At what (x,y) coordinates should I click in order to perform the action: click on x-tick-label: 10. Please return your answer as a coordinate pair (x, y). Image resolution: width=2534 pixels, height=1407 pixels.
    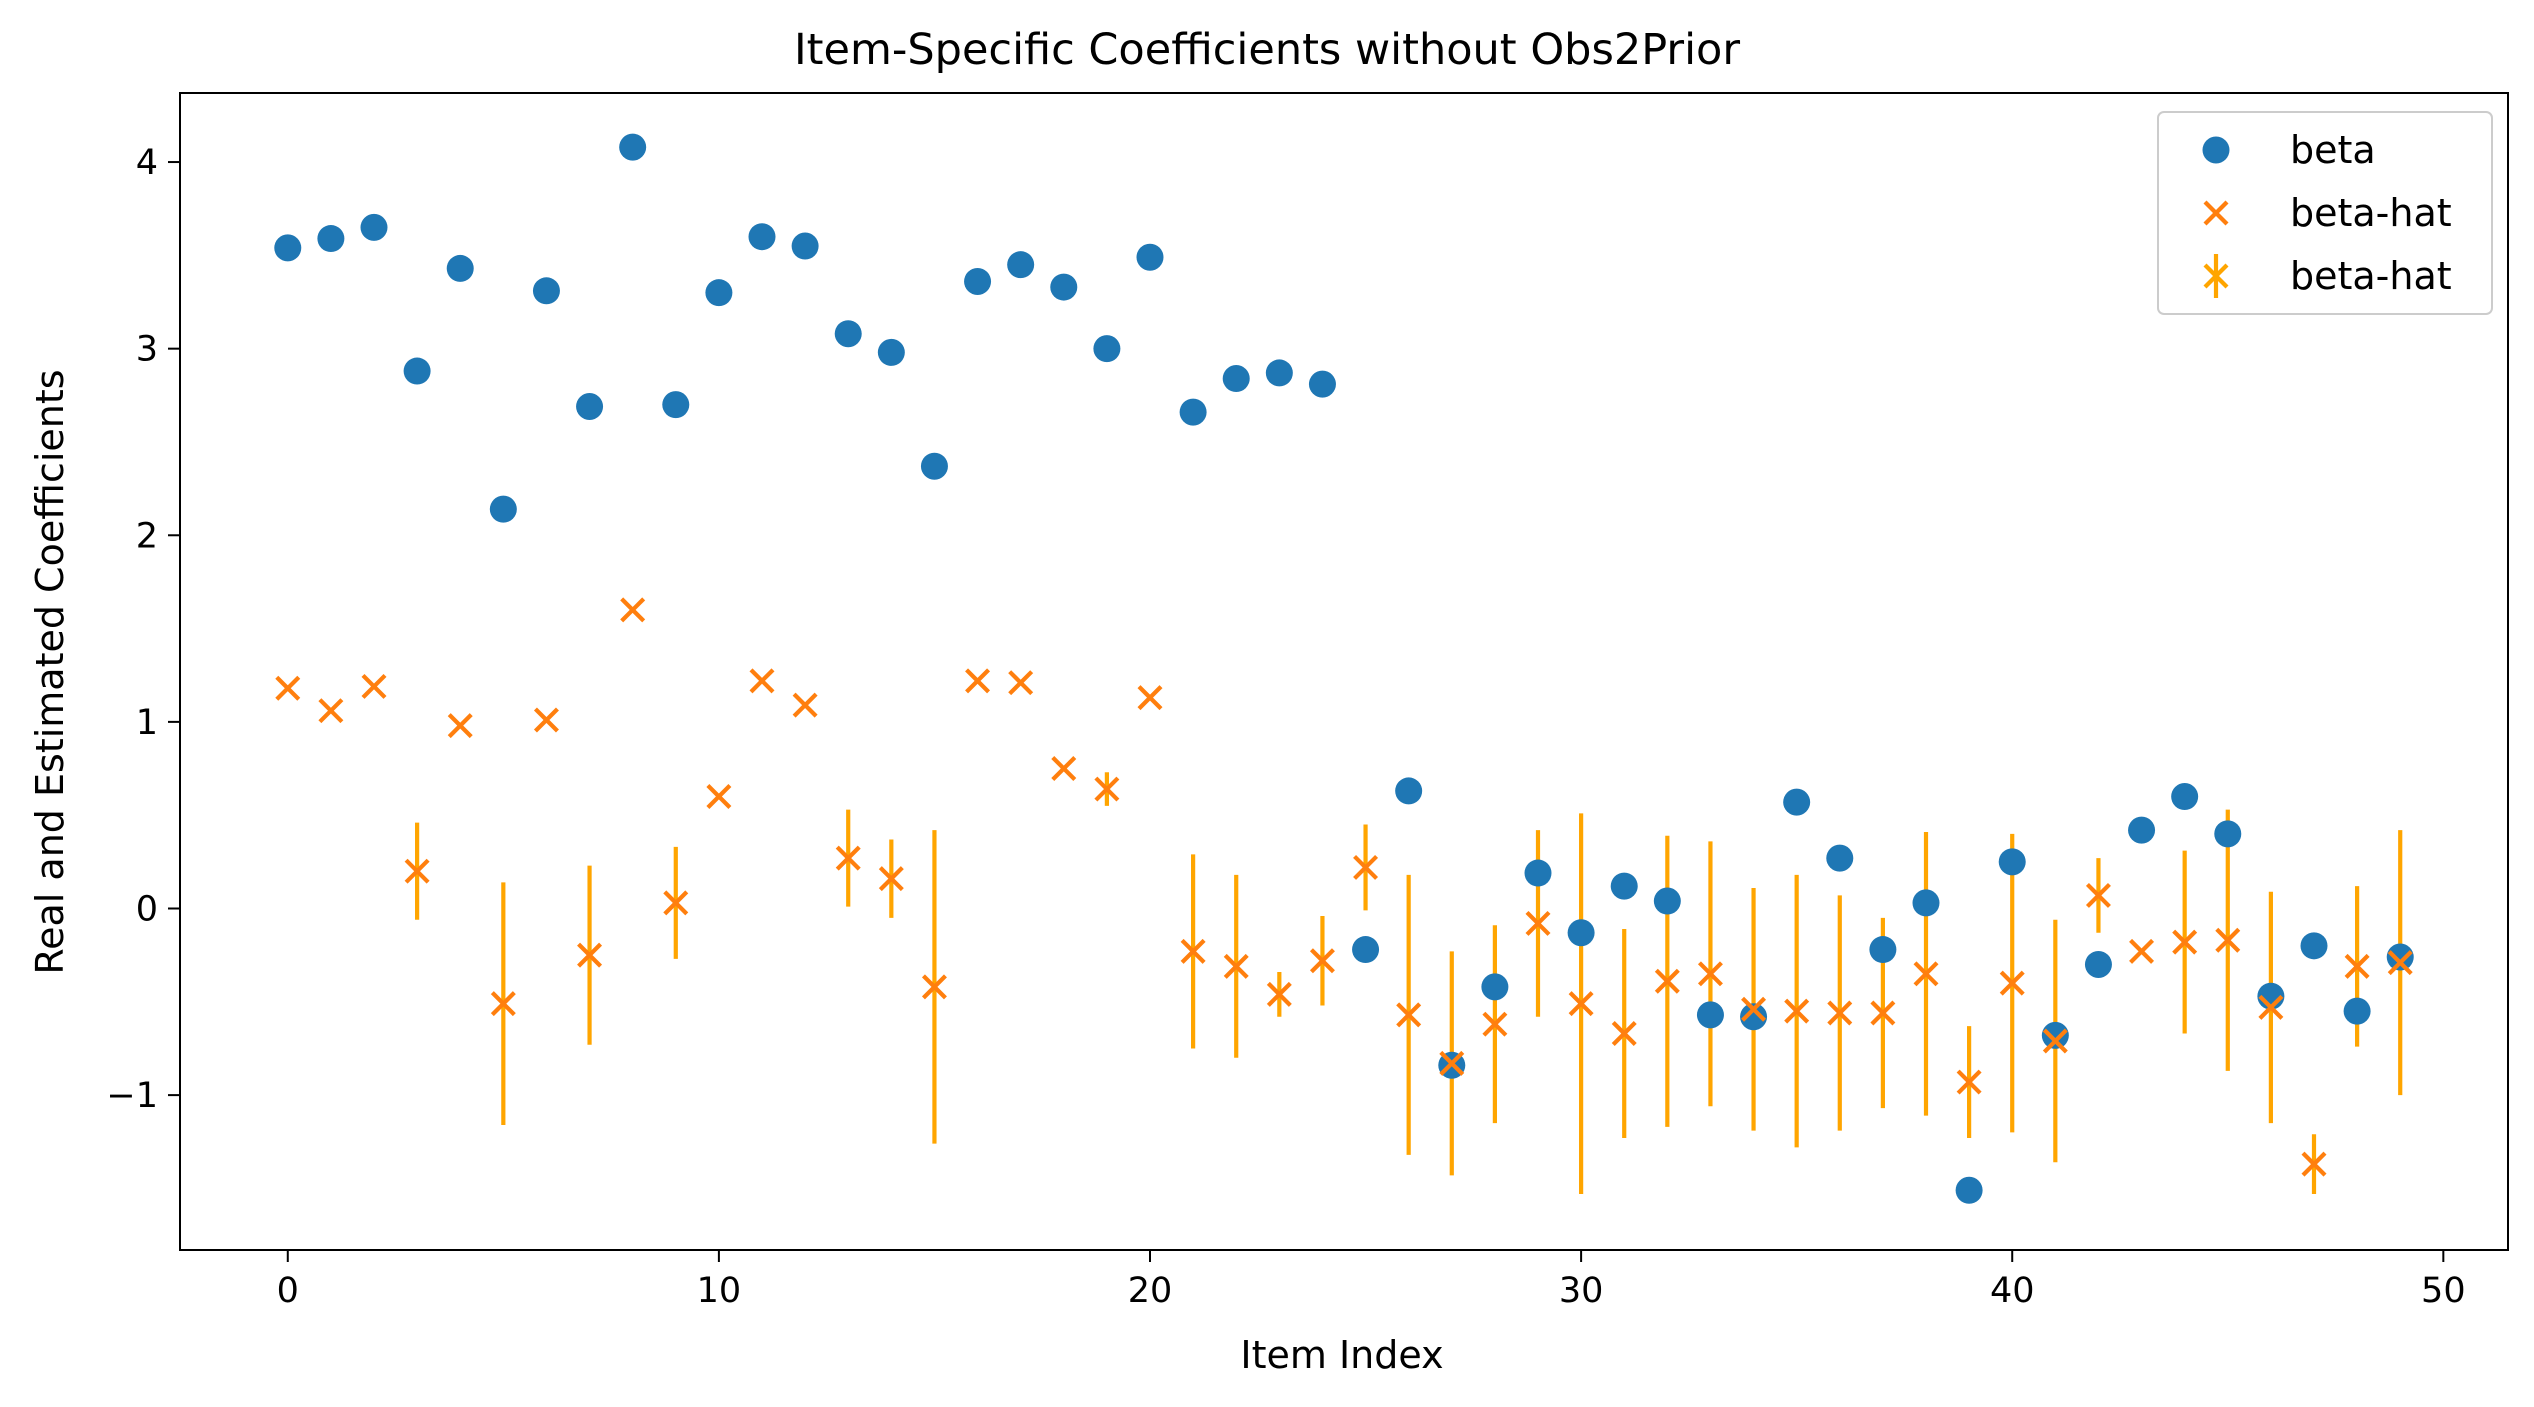
    Looking at the image, I should click on (719, 1291).